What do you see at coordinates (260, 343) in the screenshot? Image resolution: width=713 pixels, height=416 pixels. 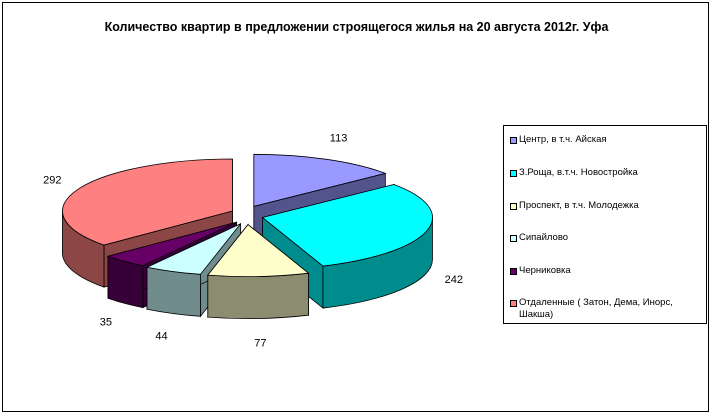 I see `data-label: 77` at bounding box center [260, 343].